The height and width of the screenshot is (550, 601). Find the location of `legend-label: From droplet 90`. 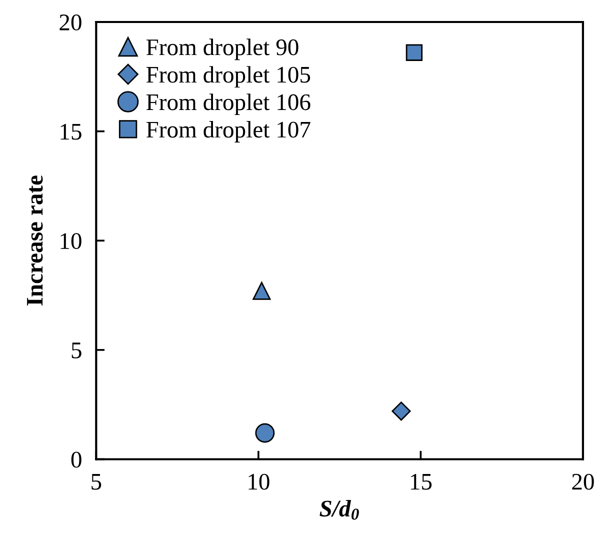

legend-label: From droplet 90 is located at coordinates (222, 49).